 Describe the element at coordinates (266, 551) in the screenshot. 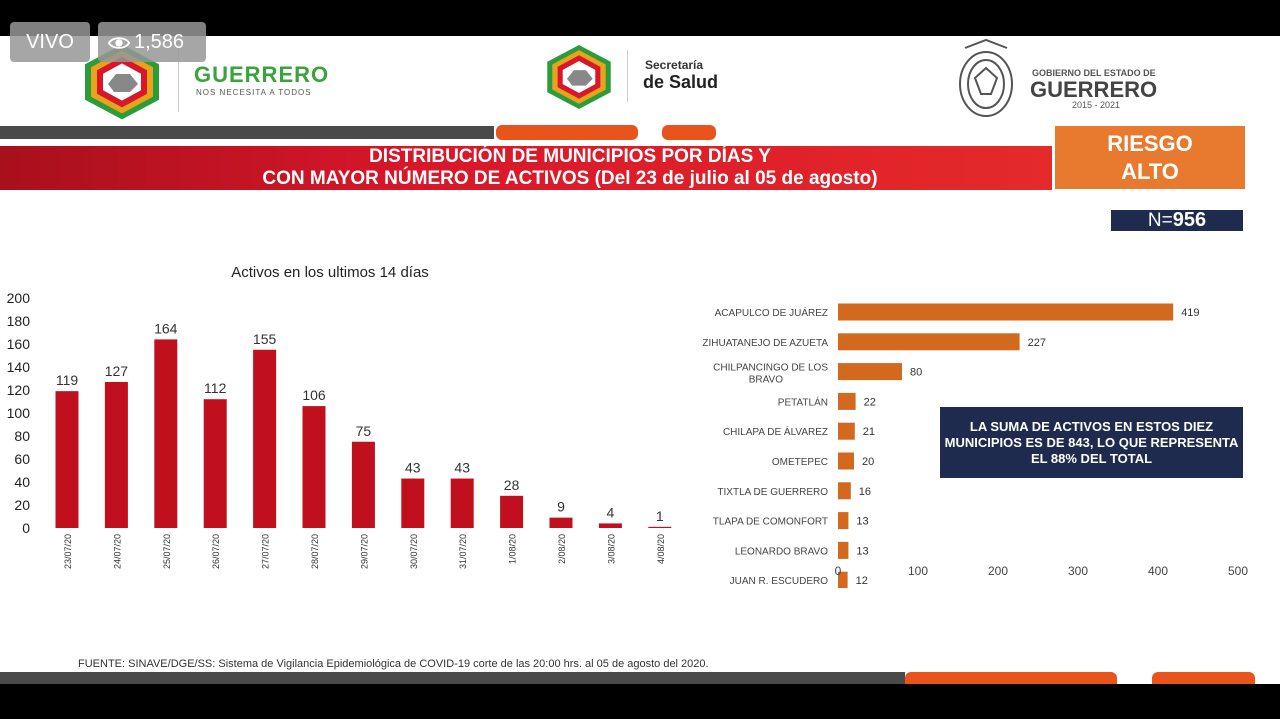

I see `x-tick-label: 27/07/20` at that location.